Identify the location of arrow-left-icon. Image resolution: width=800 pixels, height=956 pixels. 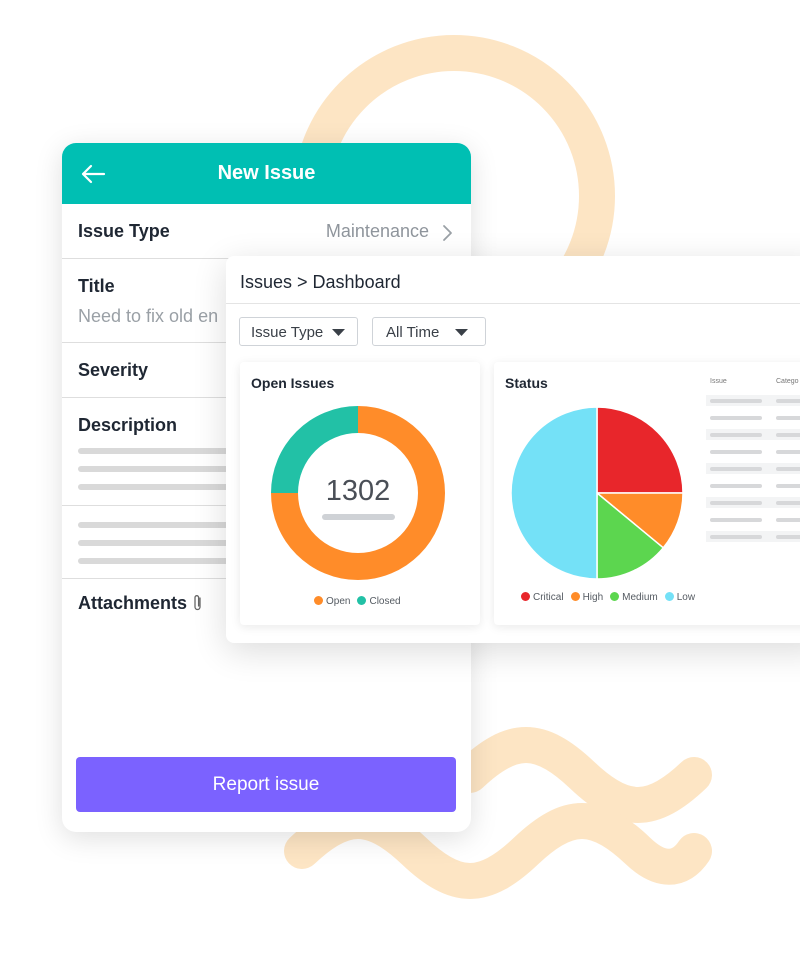
(93, 174).